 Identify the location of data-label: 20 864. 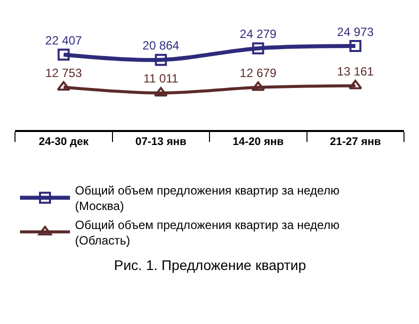
(161, 45).